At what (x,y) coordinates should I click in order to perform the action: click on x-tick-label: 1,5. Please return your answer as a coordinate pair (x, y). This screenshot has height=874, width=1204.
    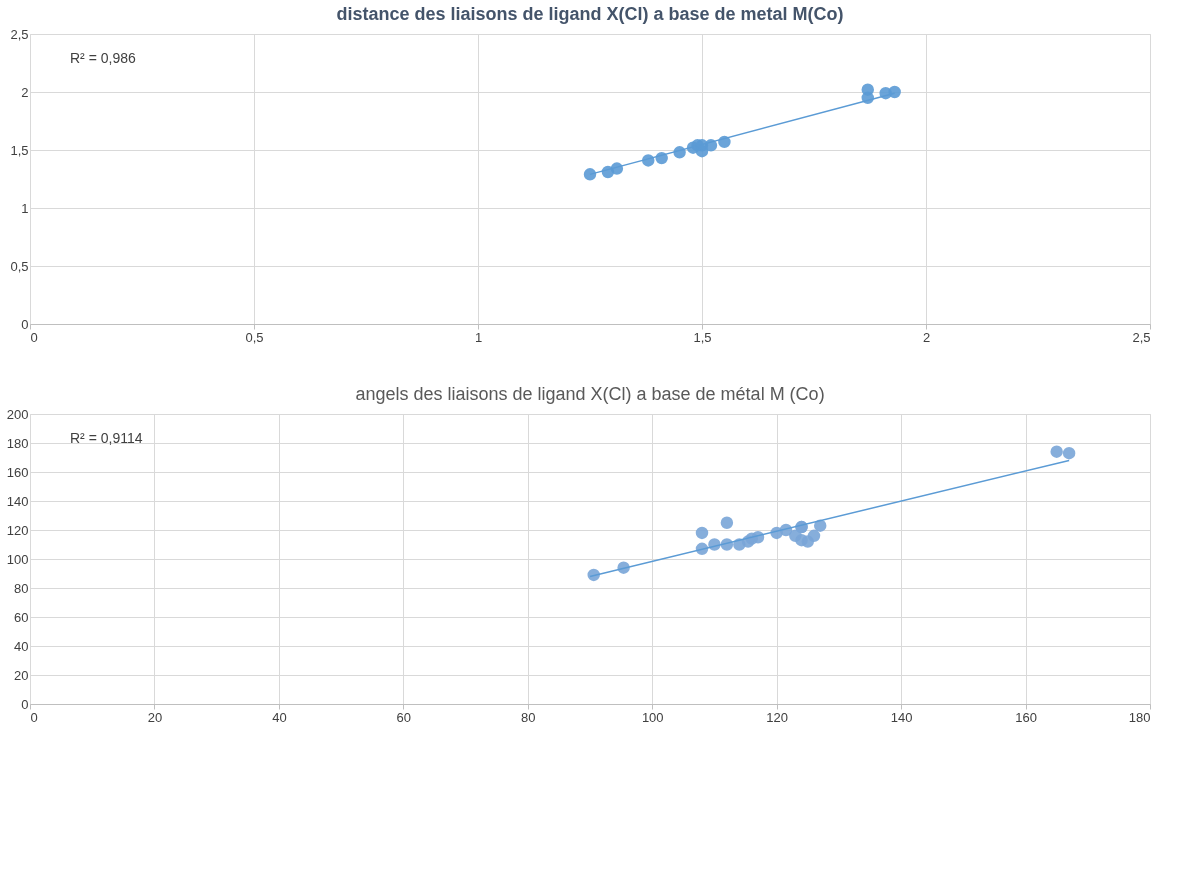
    Looking at the image, I should click on (702, 337).